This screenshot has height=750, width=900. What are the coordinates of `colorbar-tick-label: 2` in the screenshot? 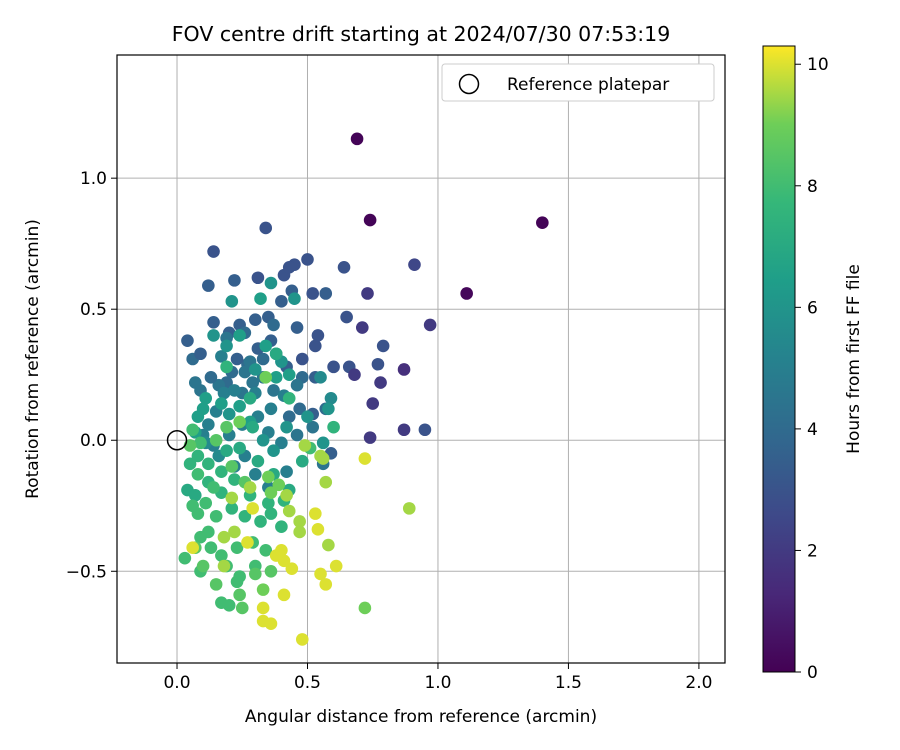 It's located at (812, 551).